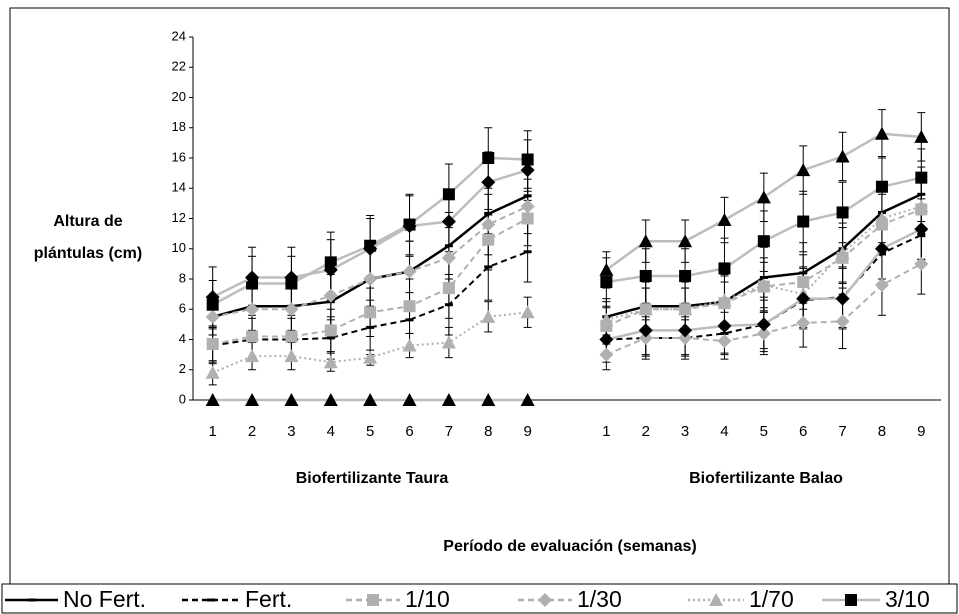  Describe the element at coordinates (606, 431) in the screenshot. I see `x-tick-label: 1` at that location.